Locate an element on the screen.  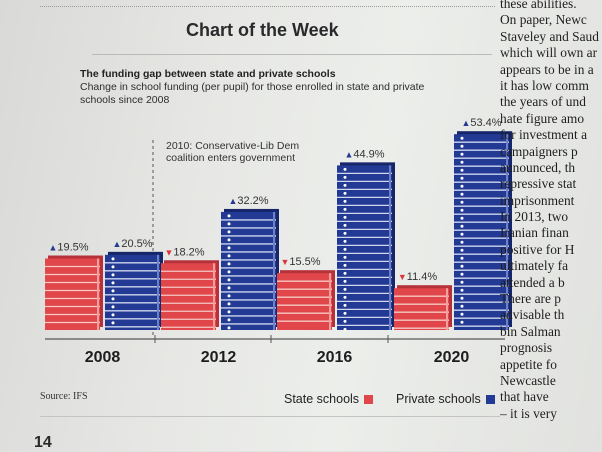
article-line: On paper, Newc is located at coordinates (543, 20).